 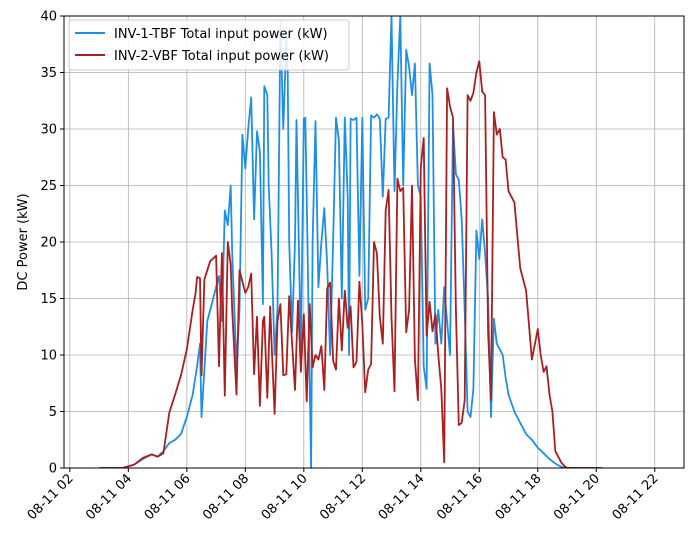 I want to click on x-tick-label: 08-11 08, so click(x=226, y=497).